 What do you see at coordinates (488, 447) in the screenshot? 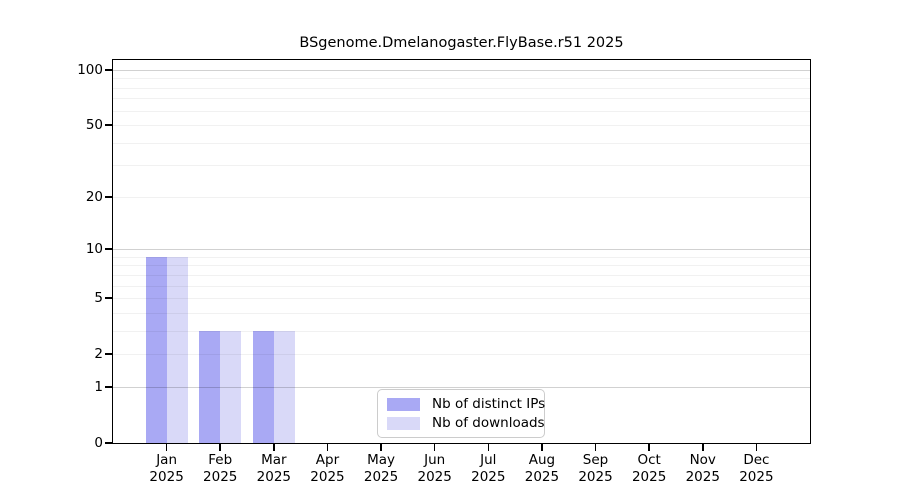
I see `x-tick-jul` at bounding box center [488, 447].